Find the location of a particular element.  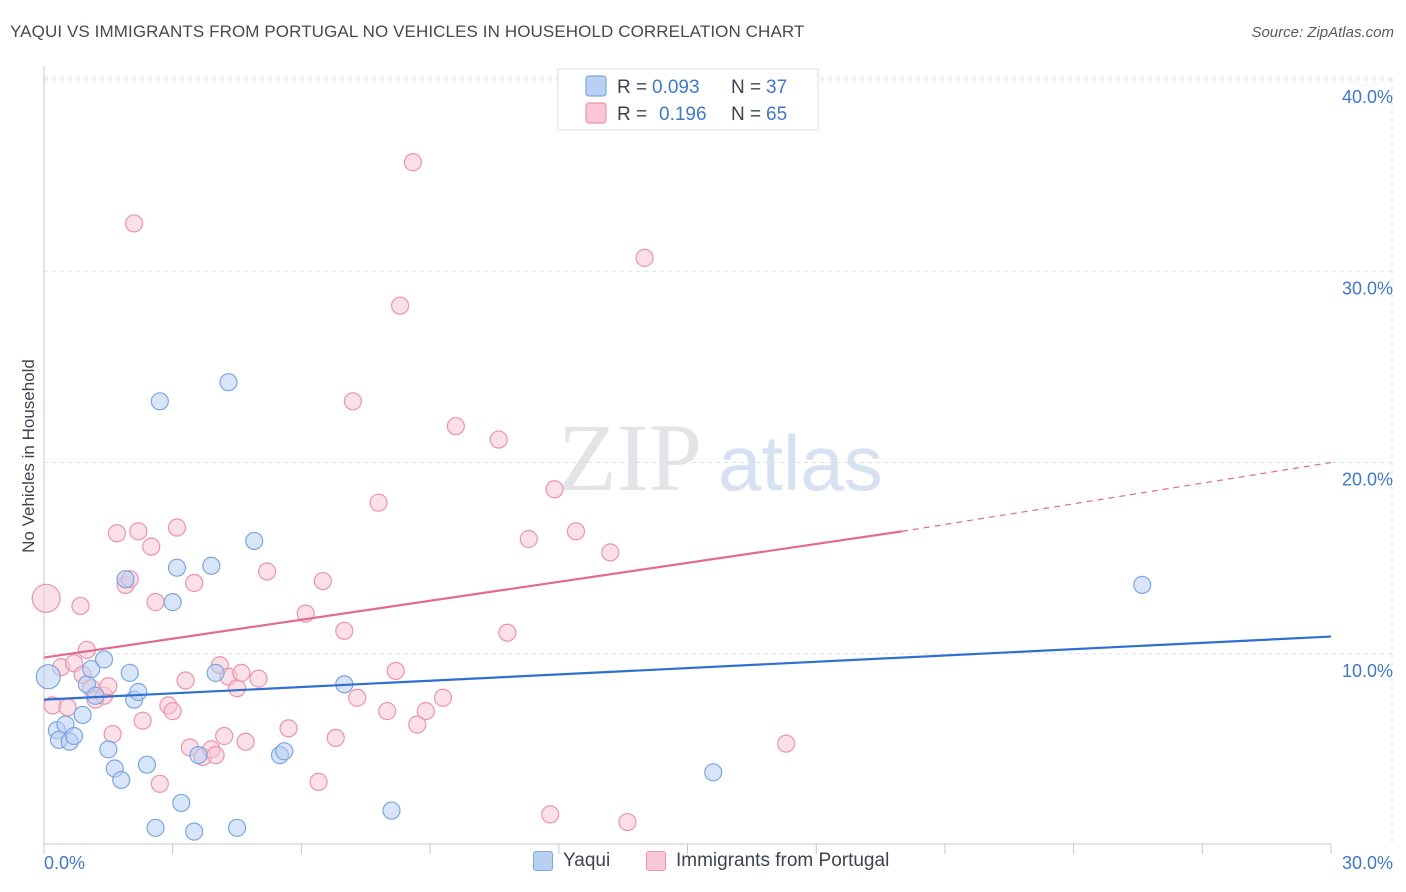

y-tick-label: 40.0% is located at coordinates (1367, 97).